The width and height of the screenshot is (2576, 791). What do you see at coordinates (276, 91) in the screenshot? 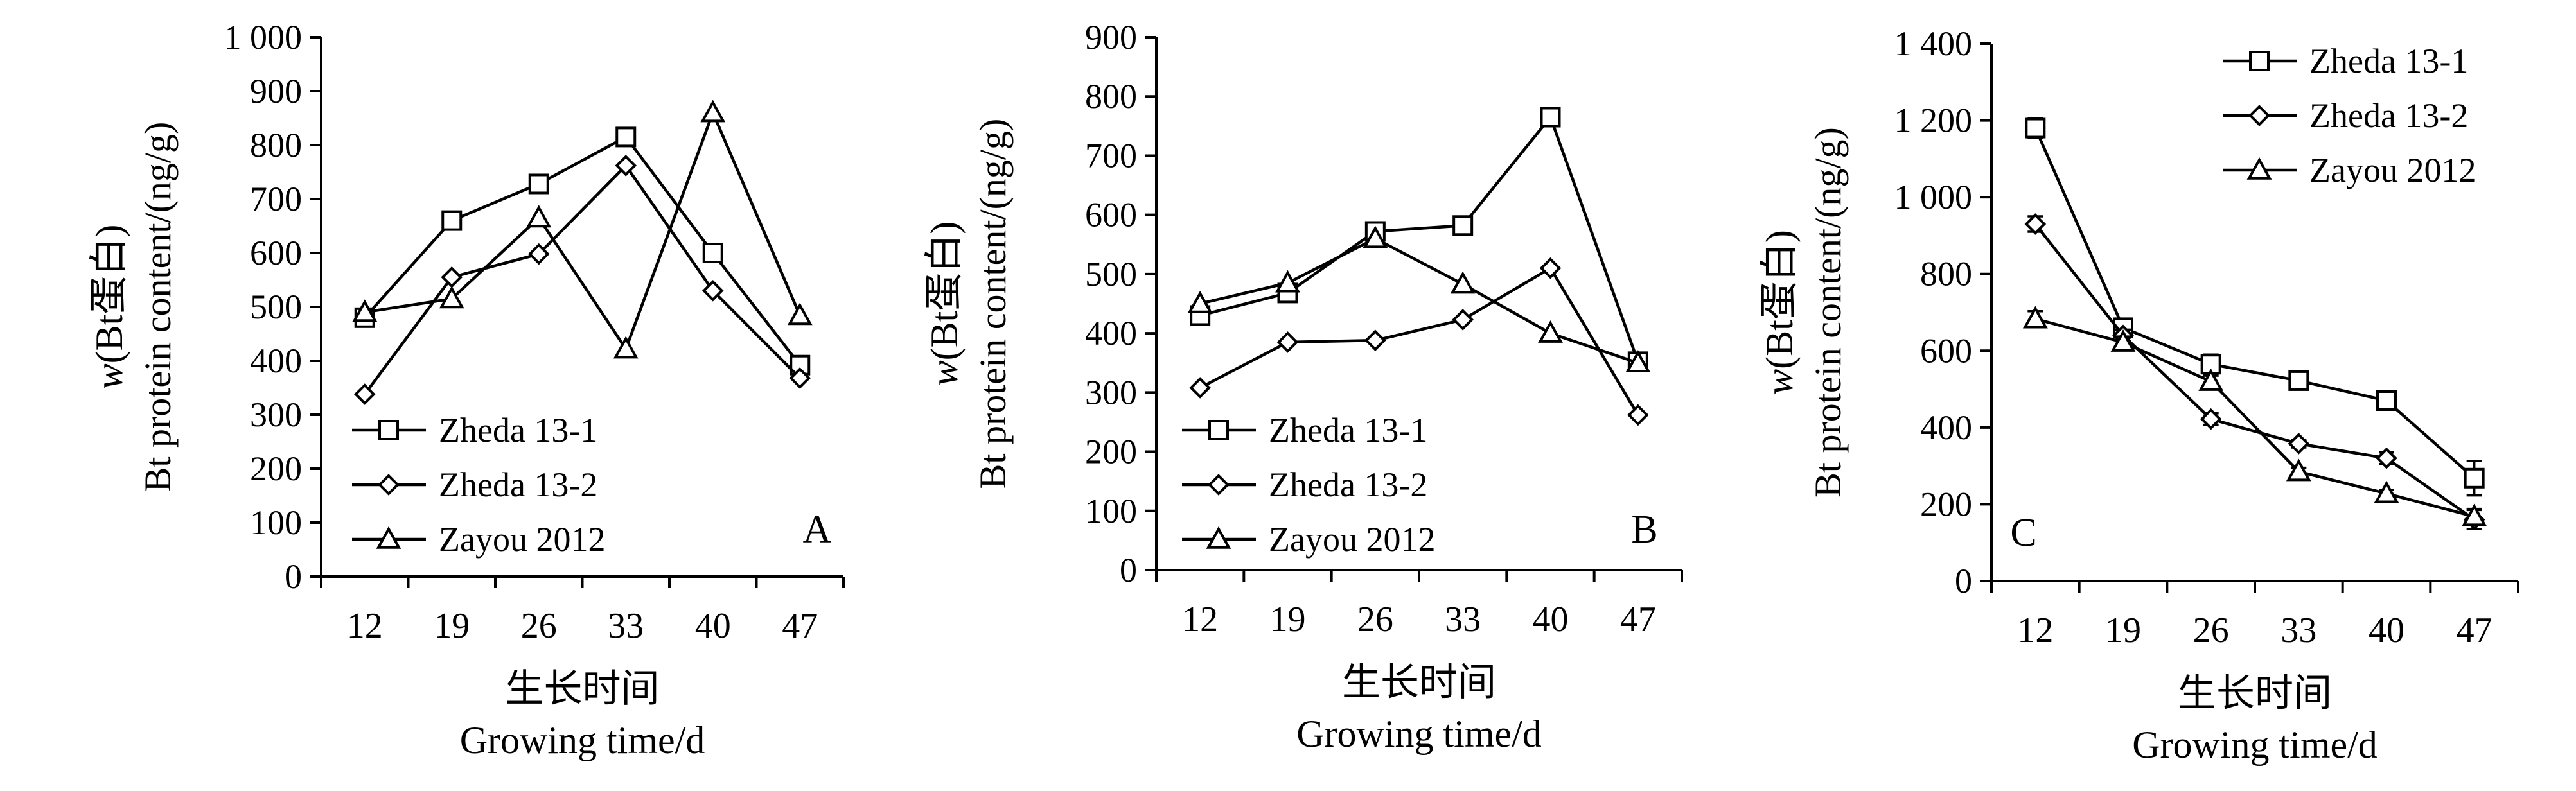
I see `y-tick-label: 900` at bounding box center [276, 91].